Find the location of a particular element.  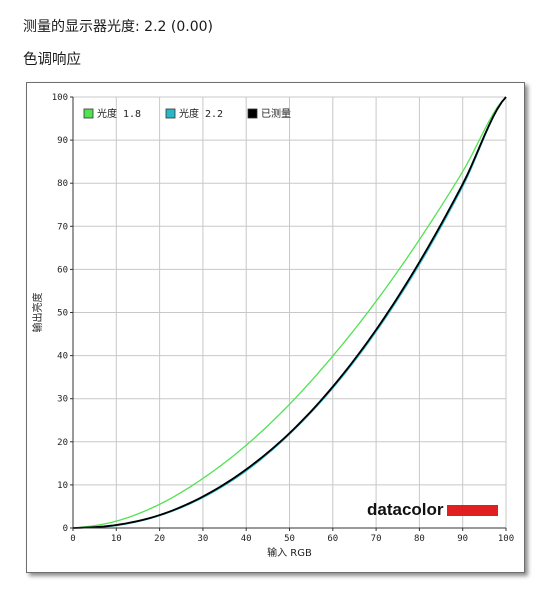

y-tick-label: 10 is located at coordinates (62, 486).